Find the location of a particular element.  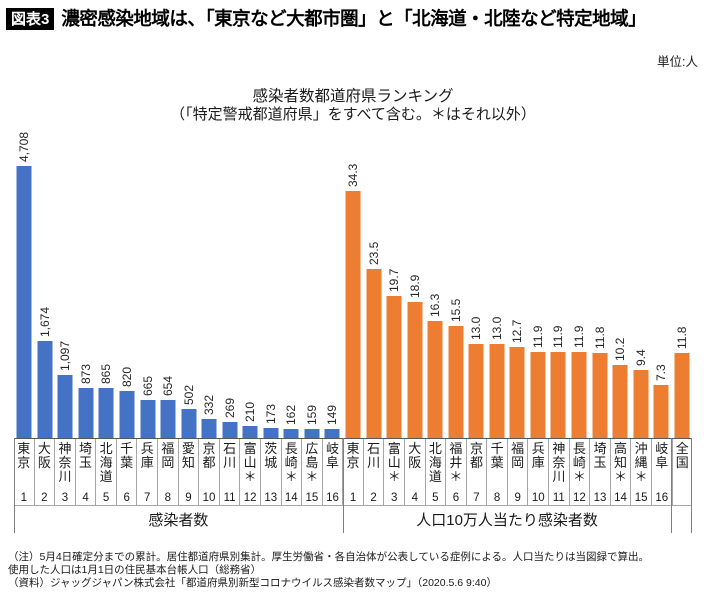

category-cell: 福岡 9 is located at coordinates (518, 472).